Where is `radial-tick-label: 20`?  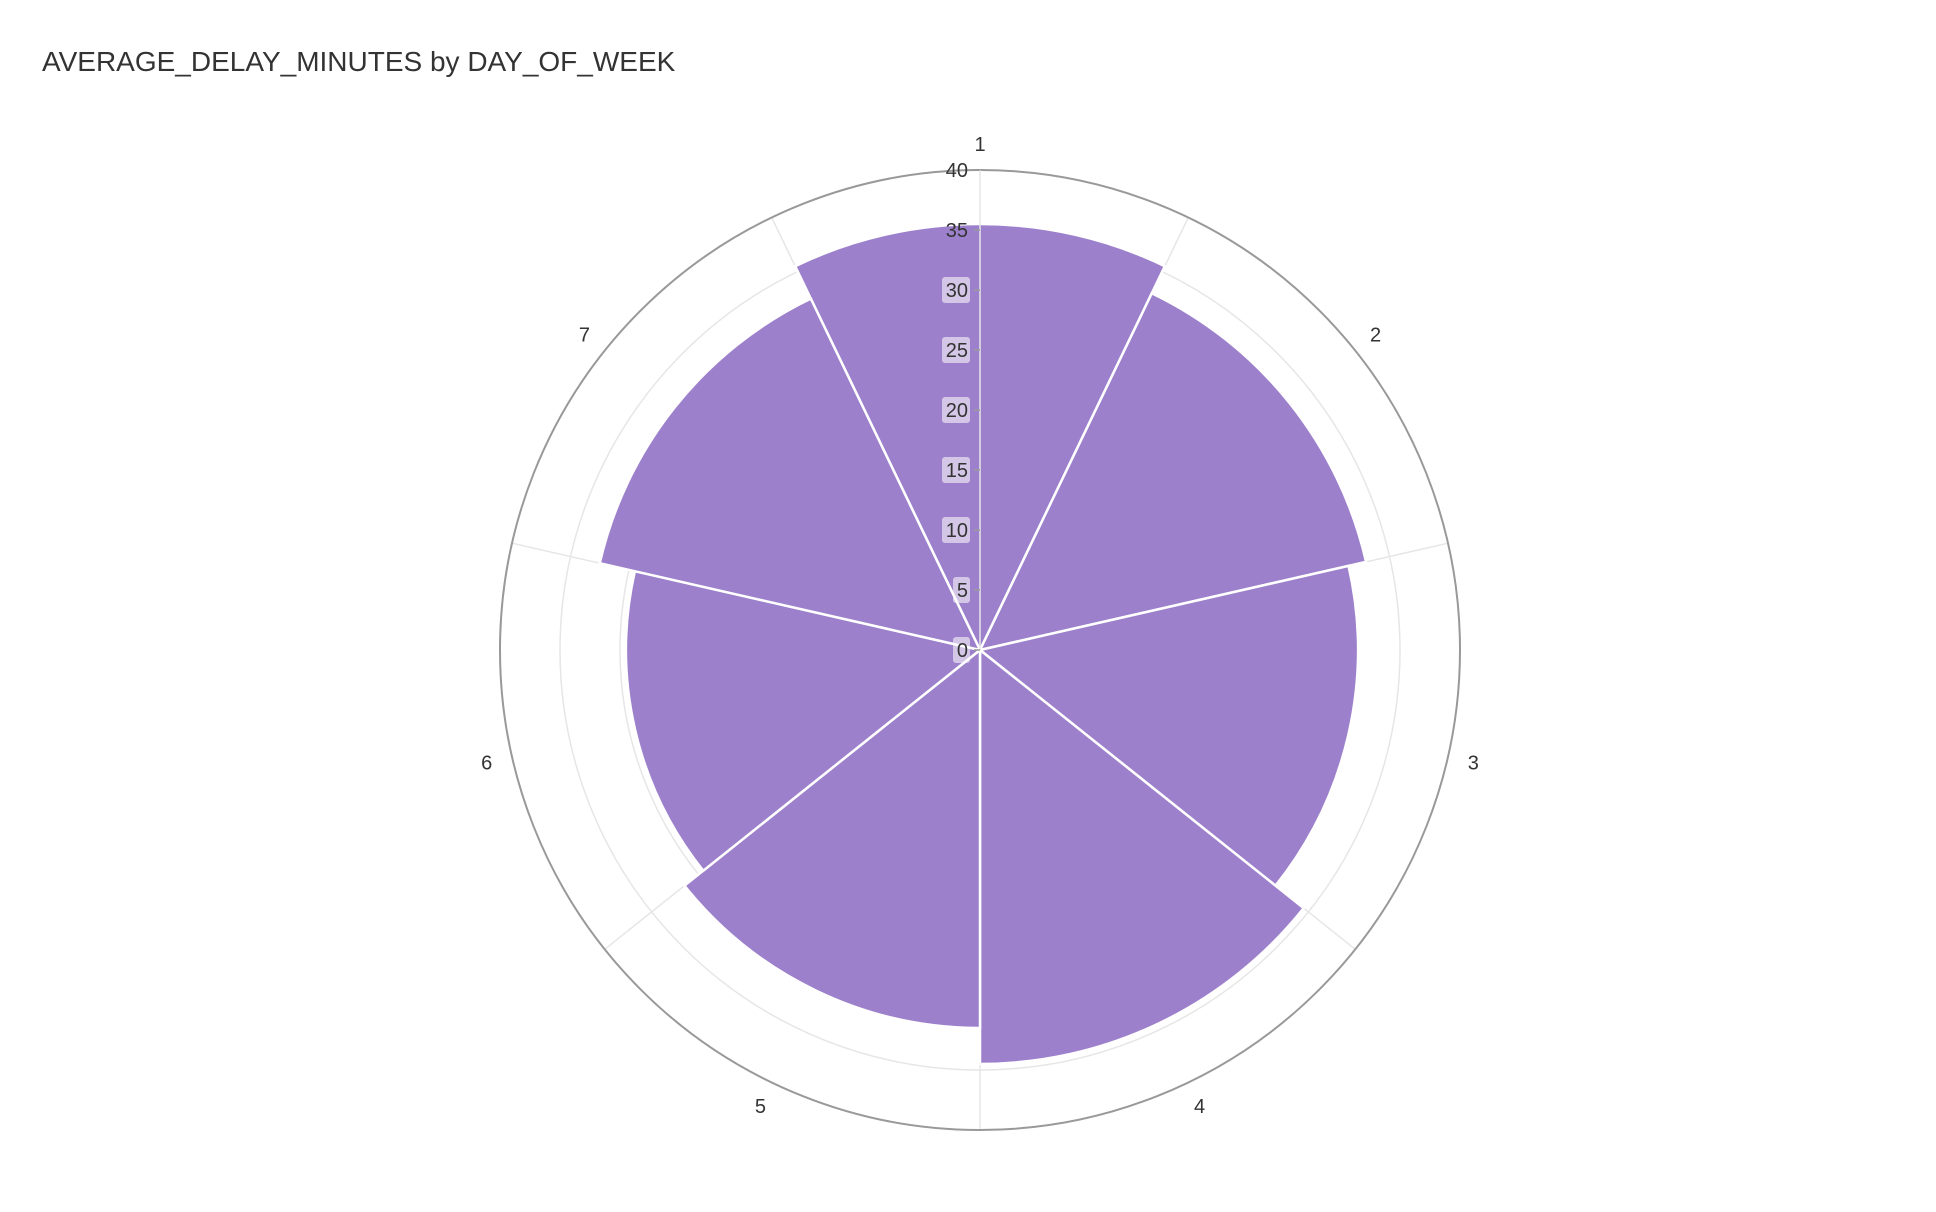
radial-tick-label: 20 is located at coordinates (957, 411).